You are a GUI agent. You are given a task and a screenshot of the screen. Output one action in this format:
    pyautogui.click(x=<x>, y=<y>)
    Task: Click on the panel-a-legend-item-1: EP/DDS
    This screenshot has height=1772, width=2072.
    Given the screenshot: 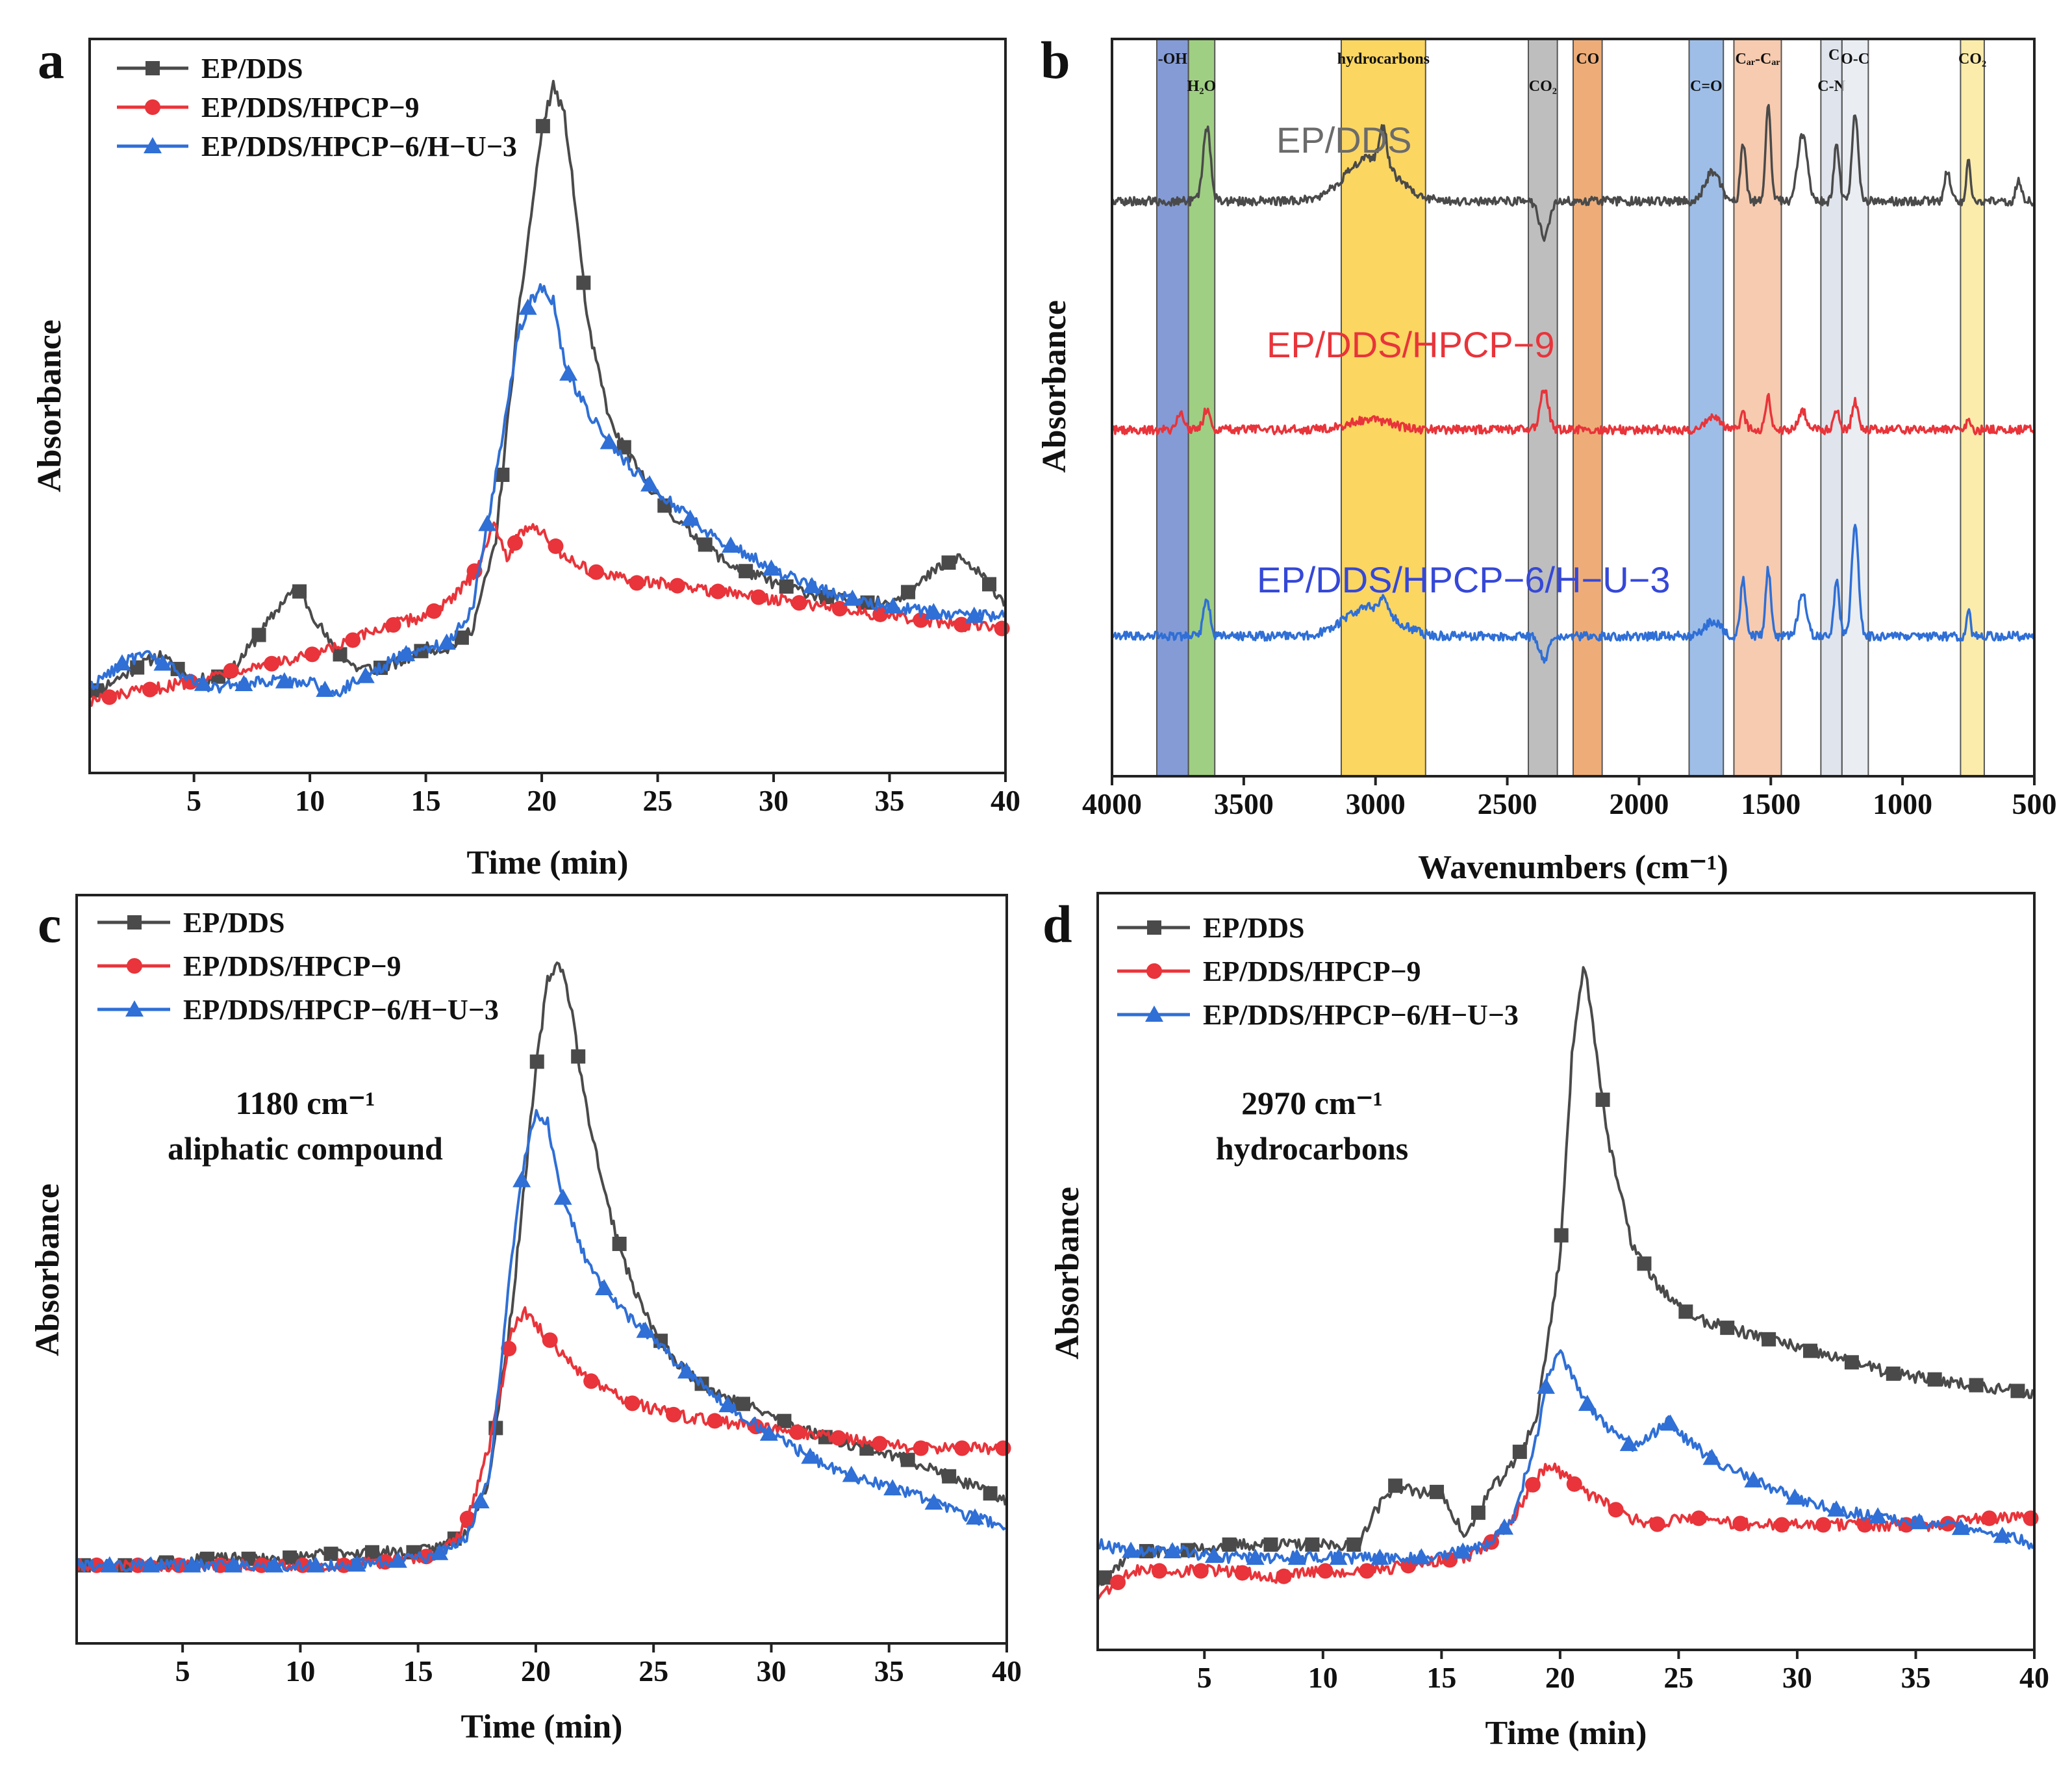 What is the action you would take?
    pyautogui.click(x=210, y=68)
    